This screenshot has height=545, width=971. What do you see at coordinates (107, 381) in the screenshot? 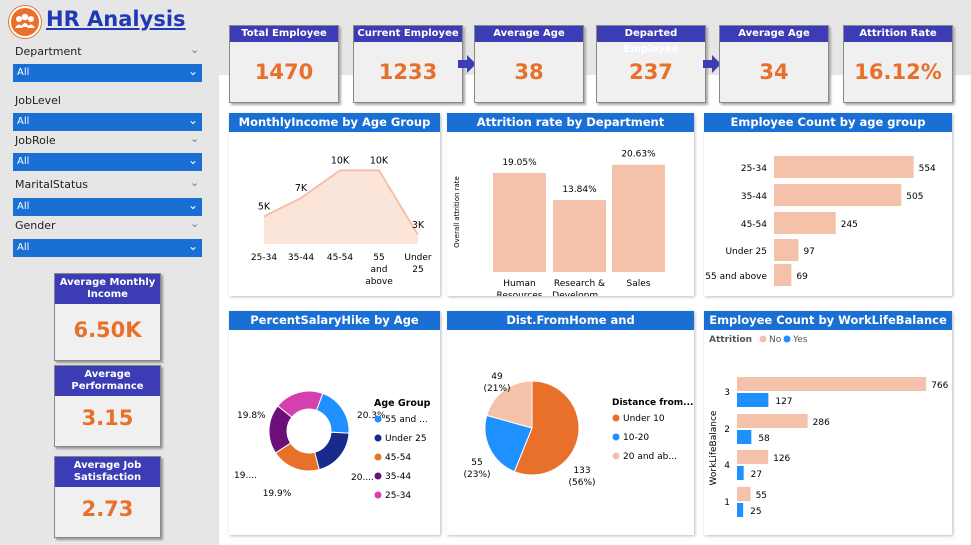
I see `kpi-label: Average Performance` at bounding box center [107, 381].